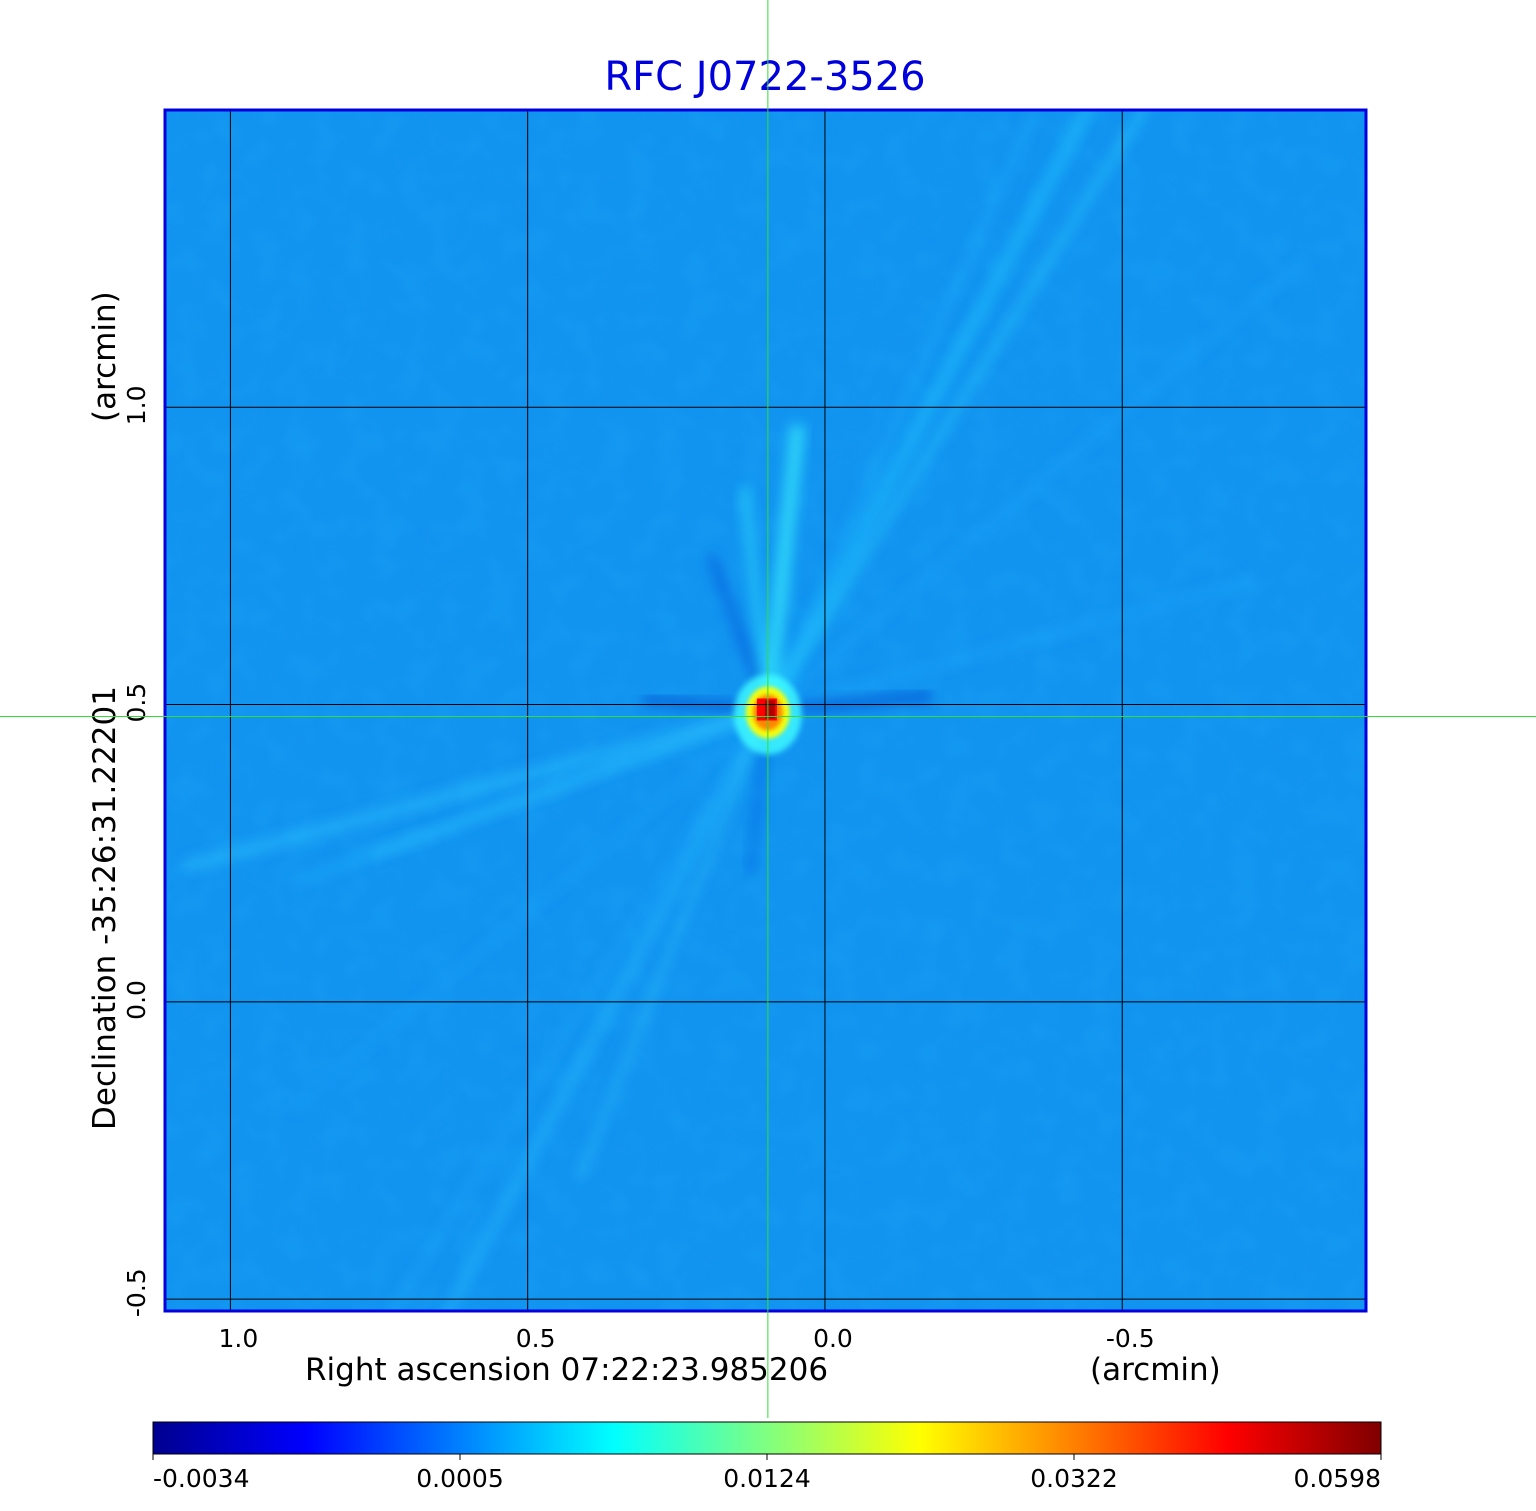 The height and width of the screenshot is (1511, 1536). What do you see at coordinates (1073, 1478) in the screenshot?
I see `colorbar-tick-label: 0.0322` at bounding box center [1073, 1478].